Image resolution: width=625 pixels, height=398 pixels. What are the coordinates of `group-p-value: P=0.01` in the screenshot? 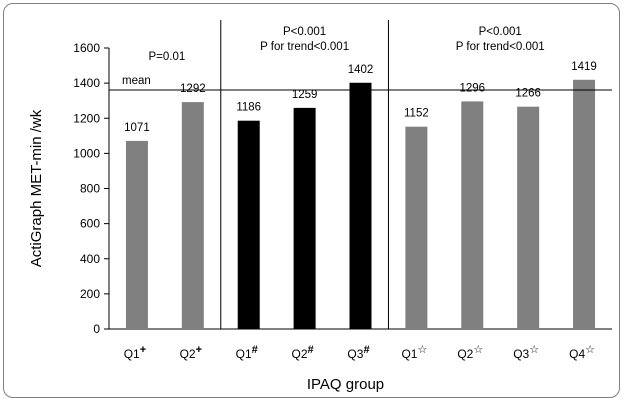 It's located at (166, 57).